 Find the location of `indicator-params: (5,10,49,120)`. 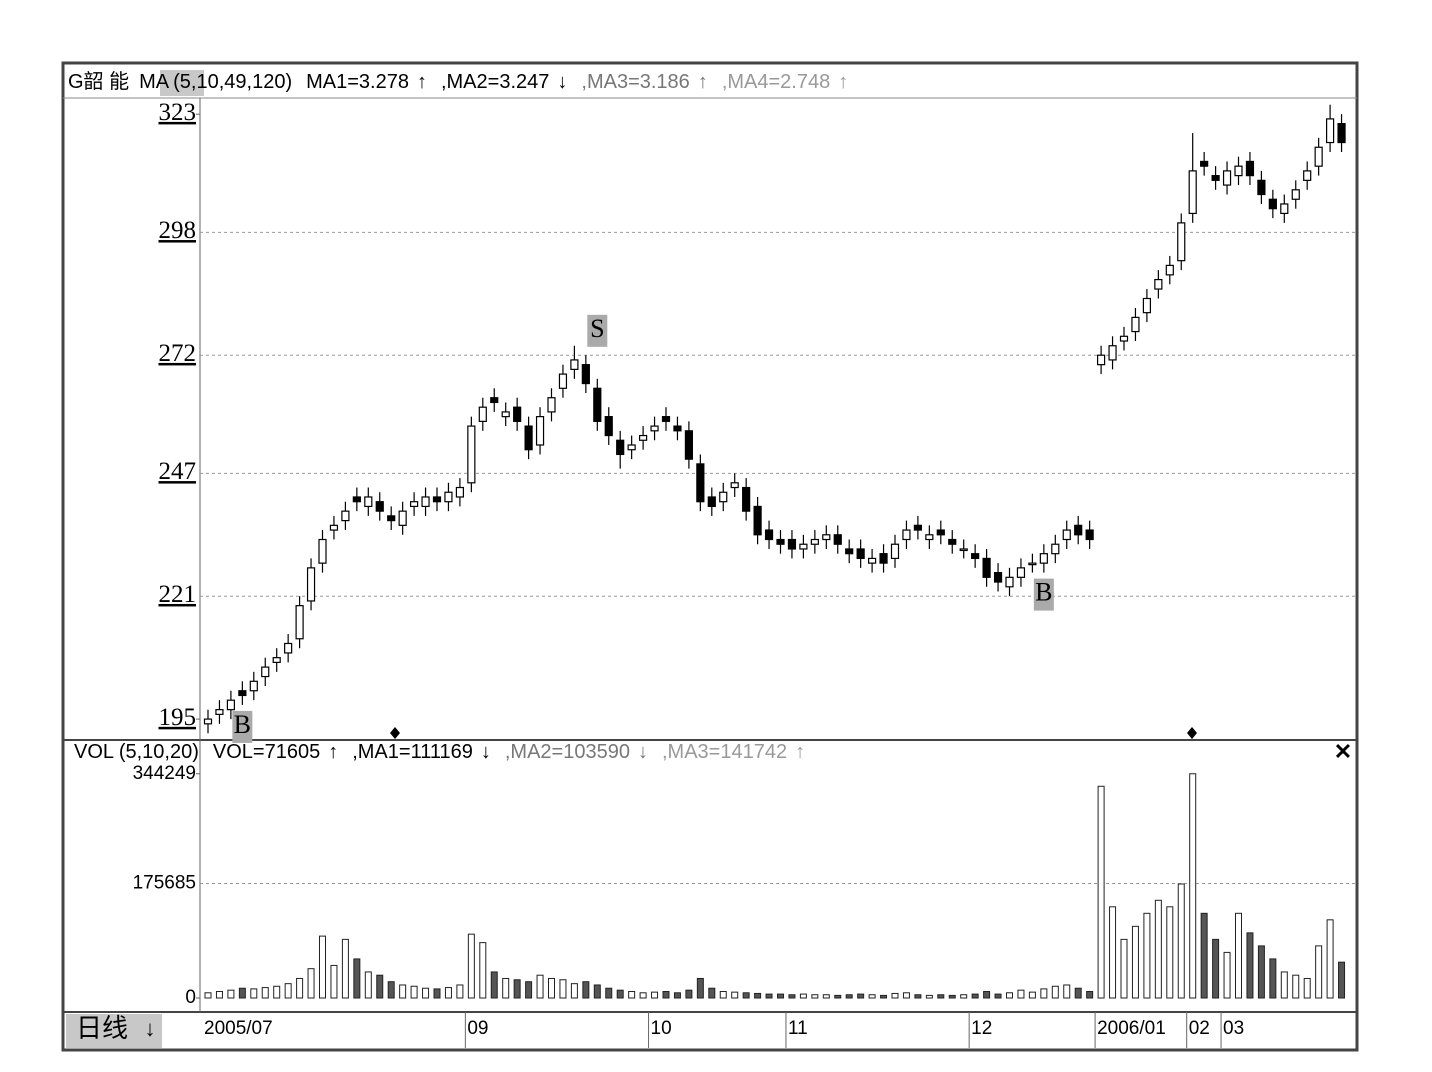

indicator-params: (5,10,49,120) is located at coordinates (232, 82).